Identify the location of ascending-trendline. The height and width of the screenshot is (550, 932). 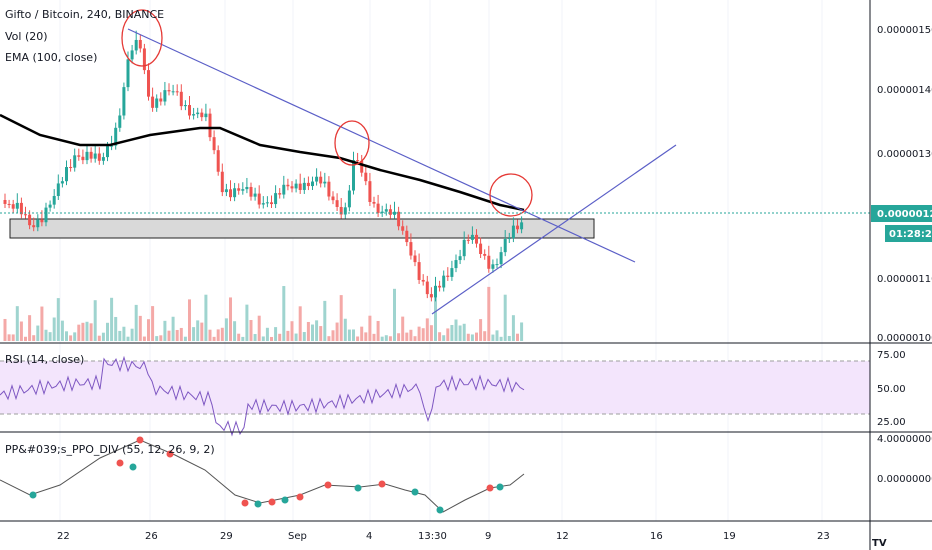
(554, 229).